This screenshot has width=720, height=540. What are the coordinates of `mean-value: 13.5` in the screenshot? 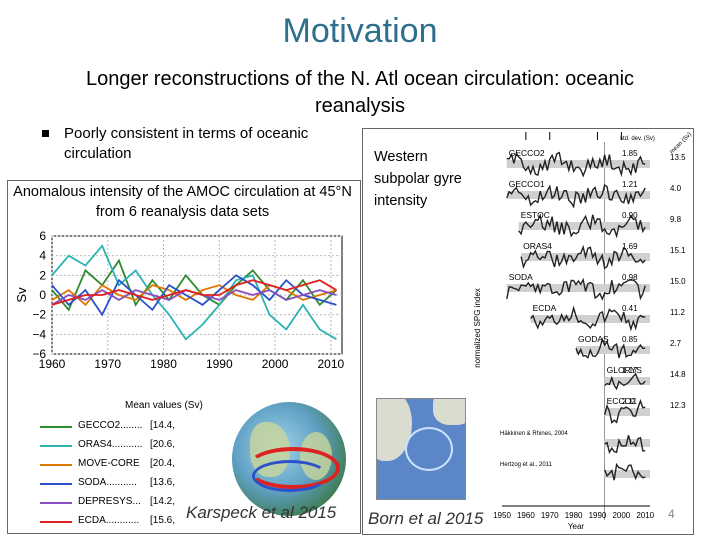 It's located at (678, 157).